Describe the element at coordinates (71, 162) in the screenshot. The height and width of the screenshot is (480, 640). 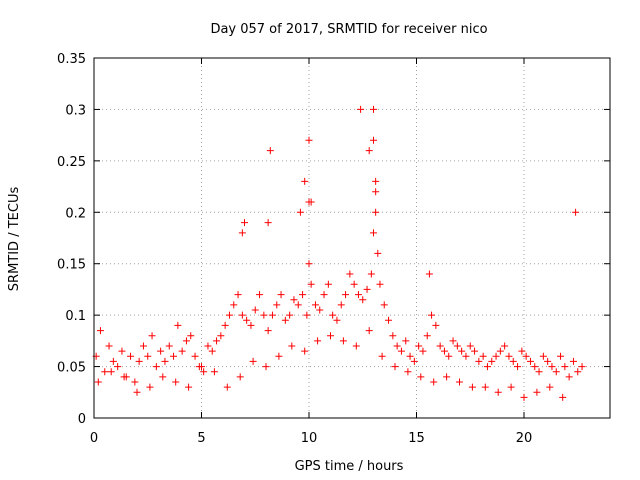
I see `y-tick-label: 0.25` at that location.